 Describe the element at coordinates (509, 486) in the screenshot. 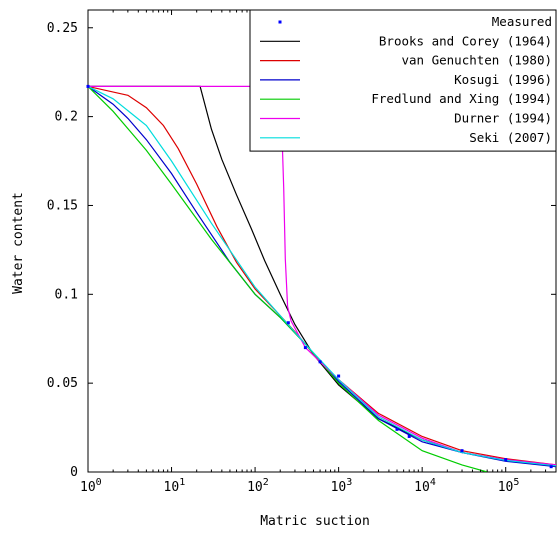

I see `x-tick-label: 10⁵` at that location.